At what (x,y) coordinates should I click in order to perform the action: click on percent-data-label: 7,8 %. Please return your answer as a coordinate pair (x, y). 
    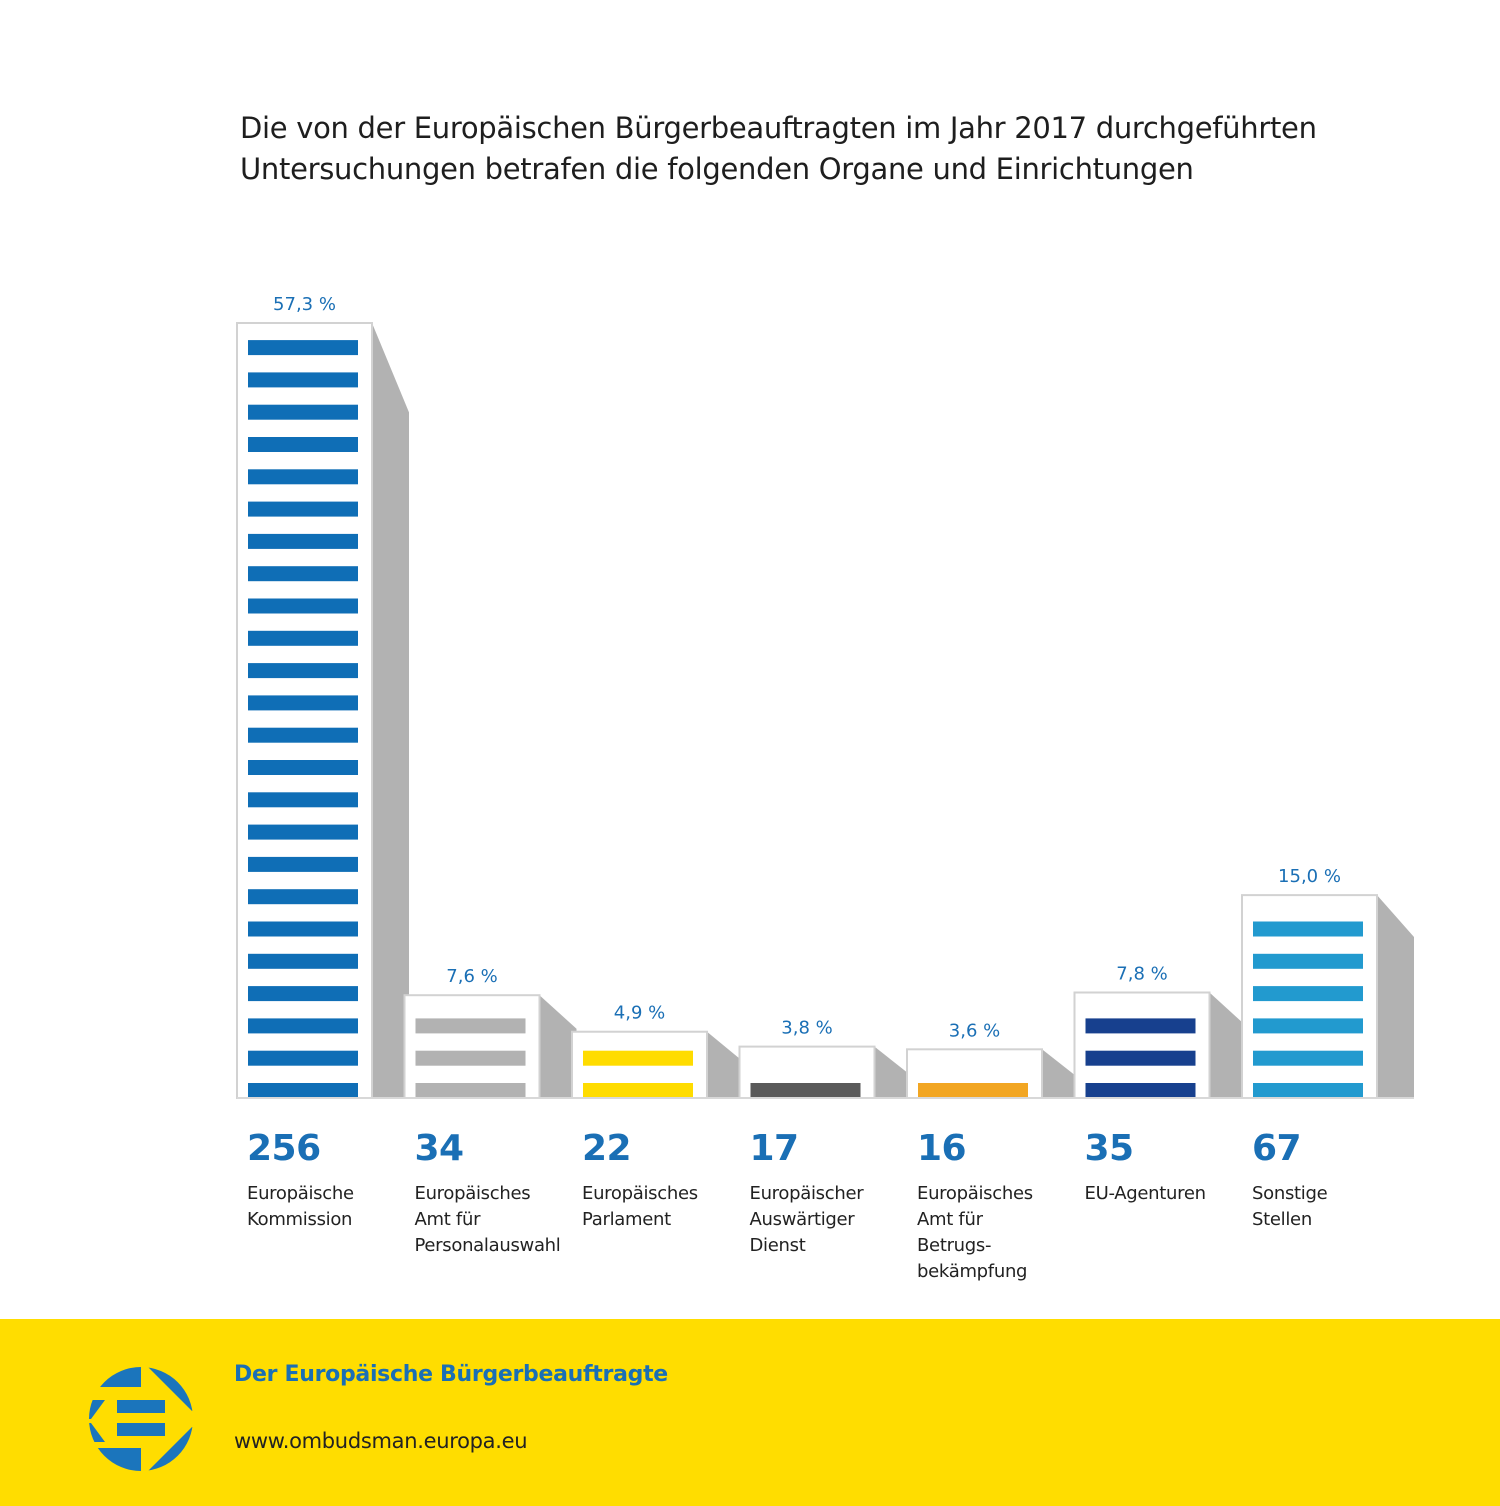
    Looking at the image, I should click on (1141, 974).